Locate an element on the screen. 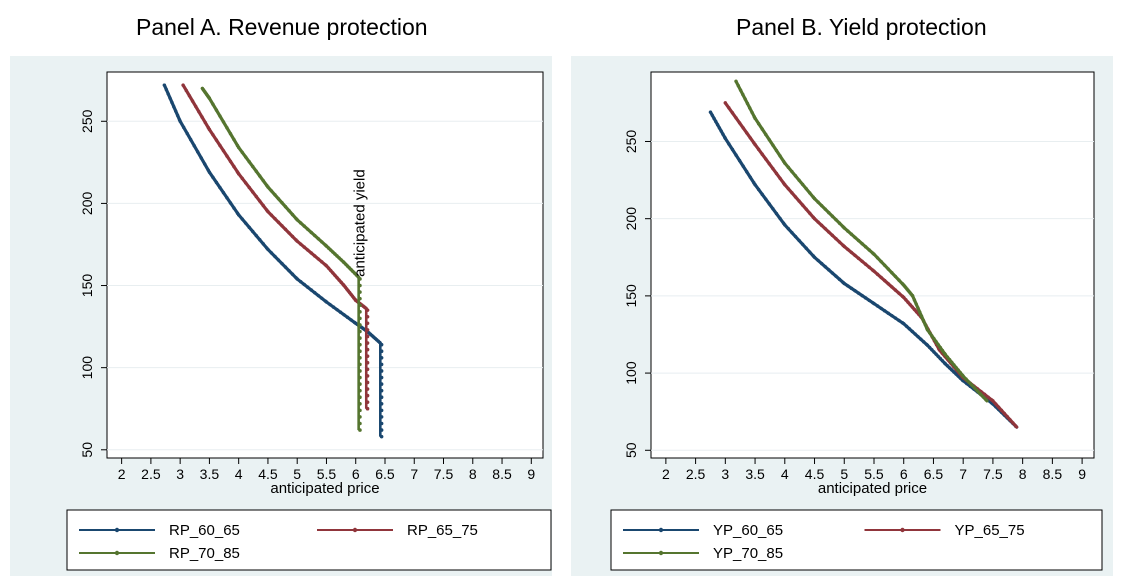 This screenshot has width=1123, height=582. panel-a-x-tick-label: 8.5 is located at coordinates (502, 474).